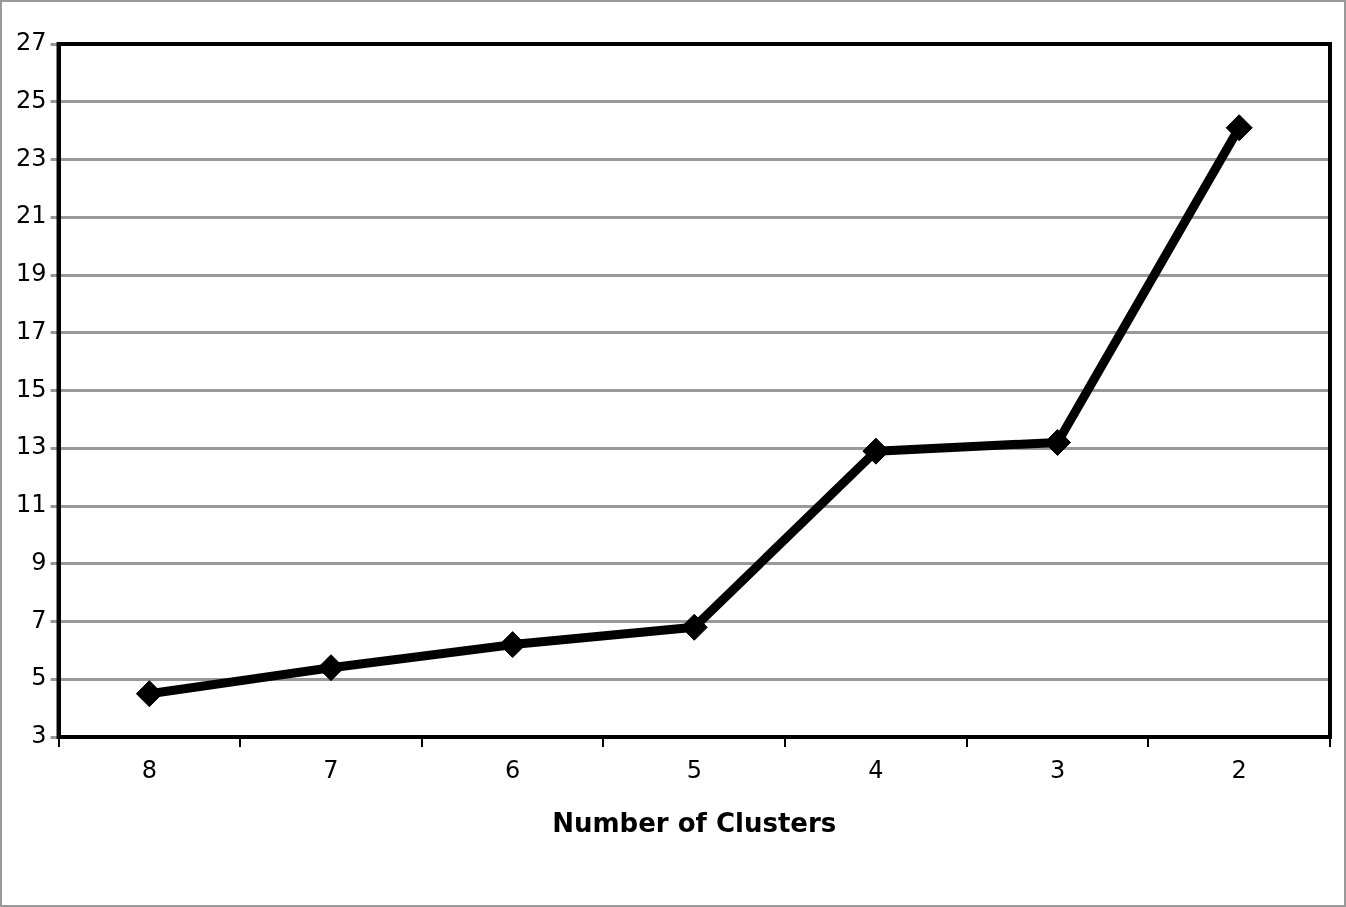  What do you see at coordinates (31, 99) in the screenshot?
I see `y-tick-label: 25` at bounding box center [31, 99].